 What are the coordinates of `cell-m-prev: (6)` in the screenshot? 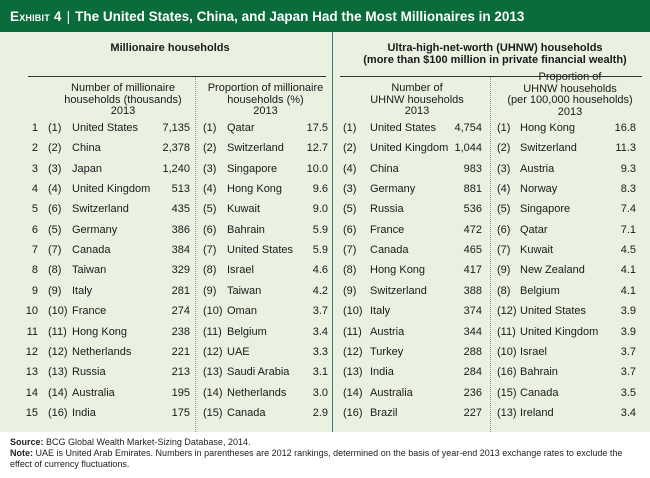 It's located at (55, 209).